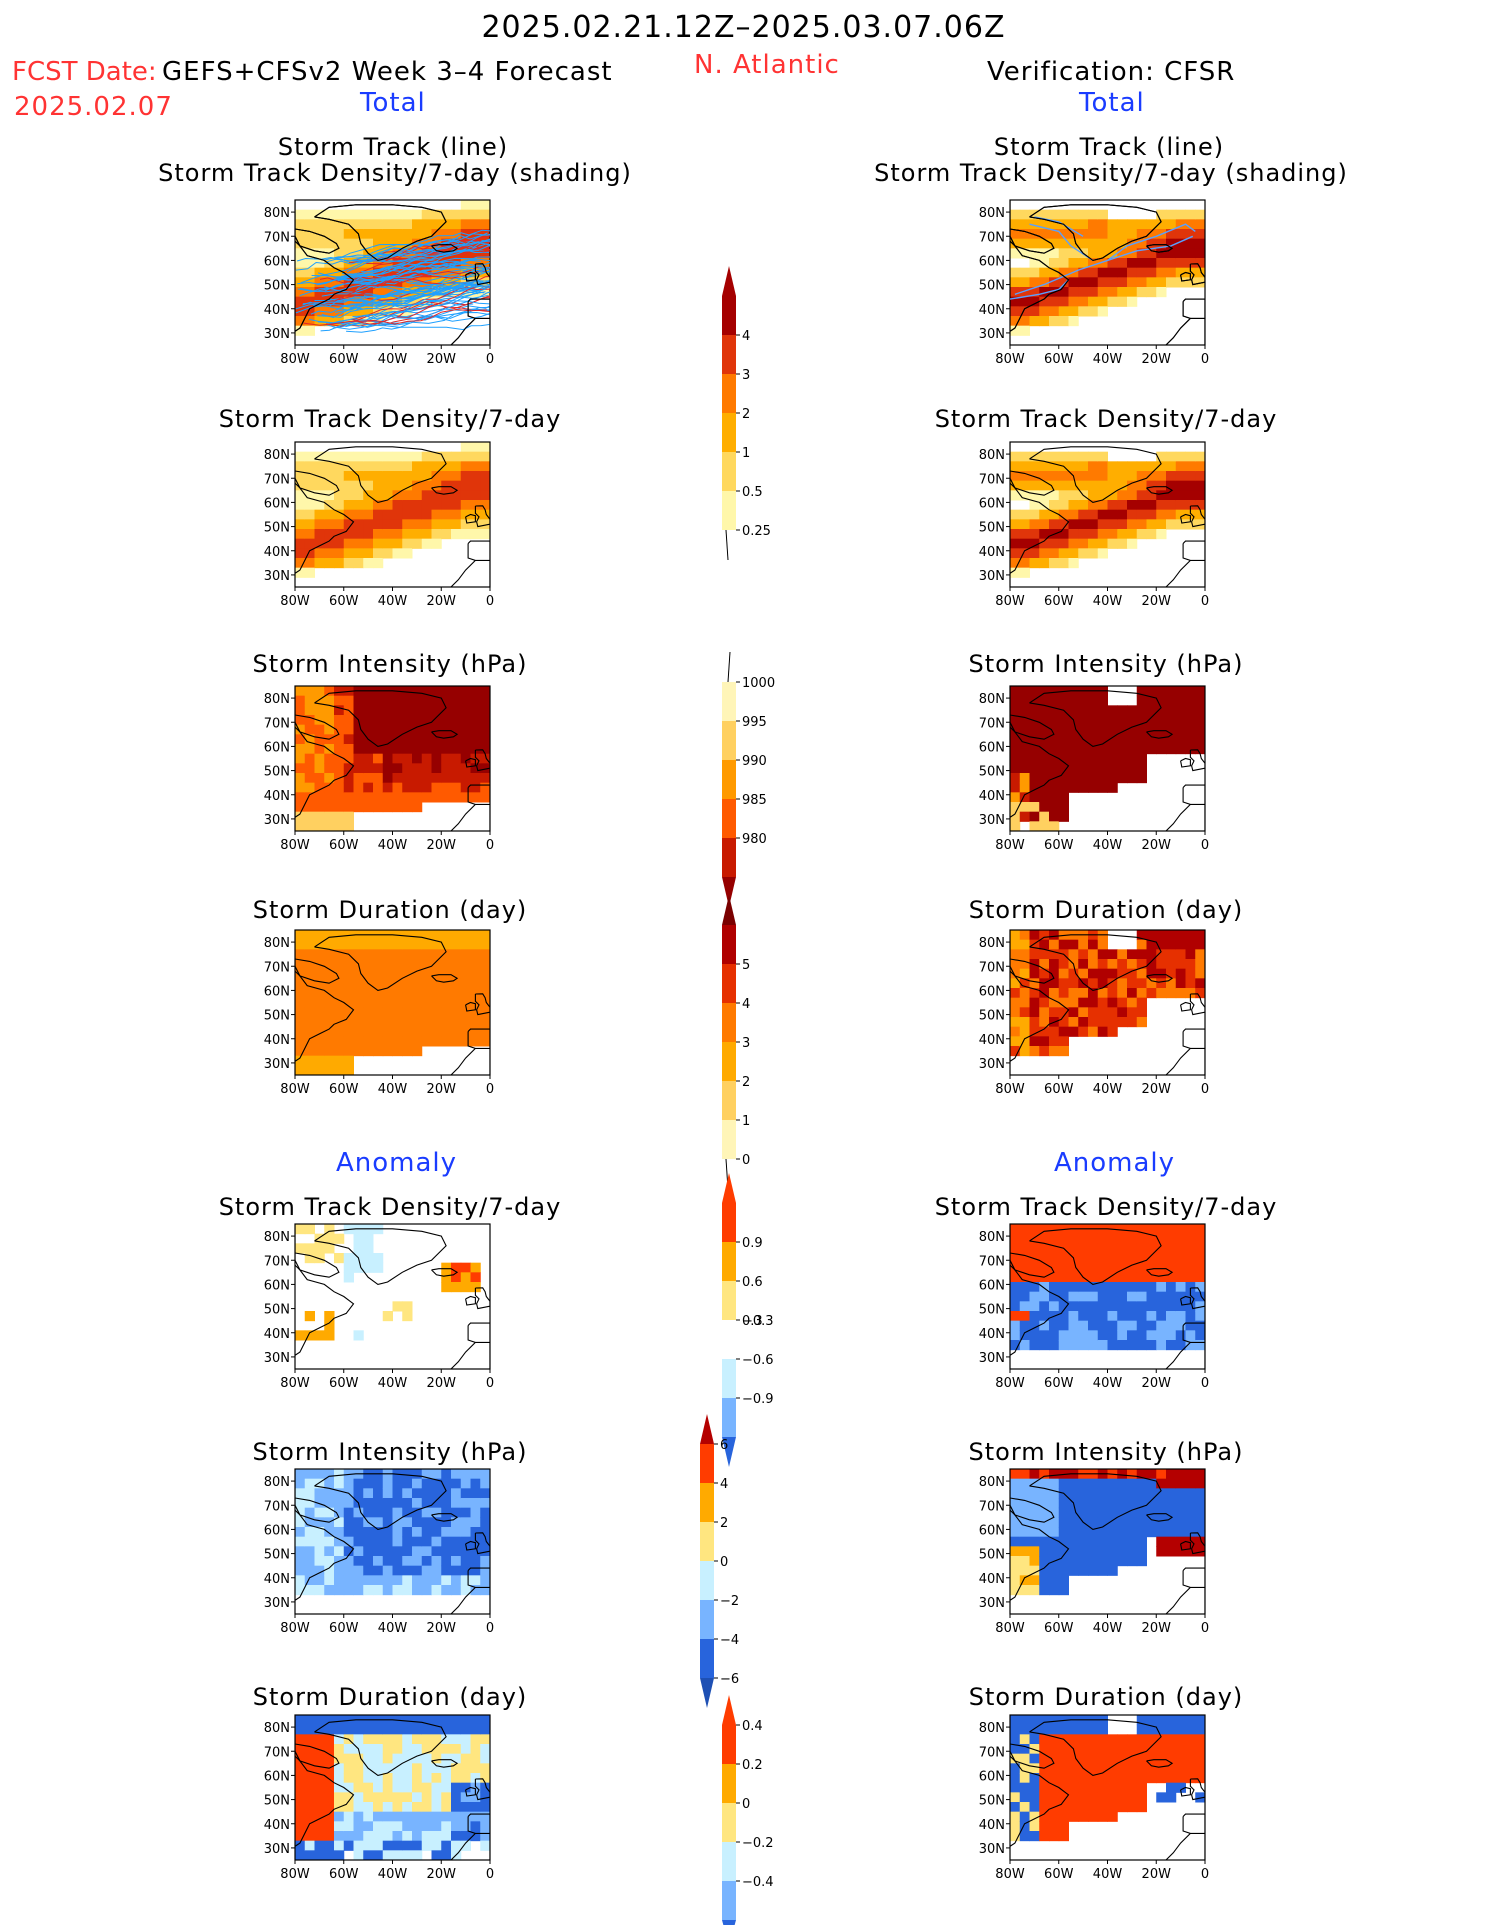 Image resolution: width=1487 pixels, height=1925 pixels. What do you see at coordinates (422, 286) in the screenshot?
I see `storm-track-line` at bounding box center [422, 286].